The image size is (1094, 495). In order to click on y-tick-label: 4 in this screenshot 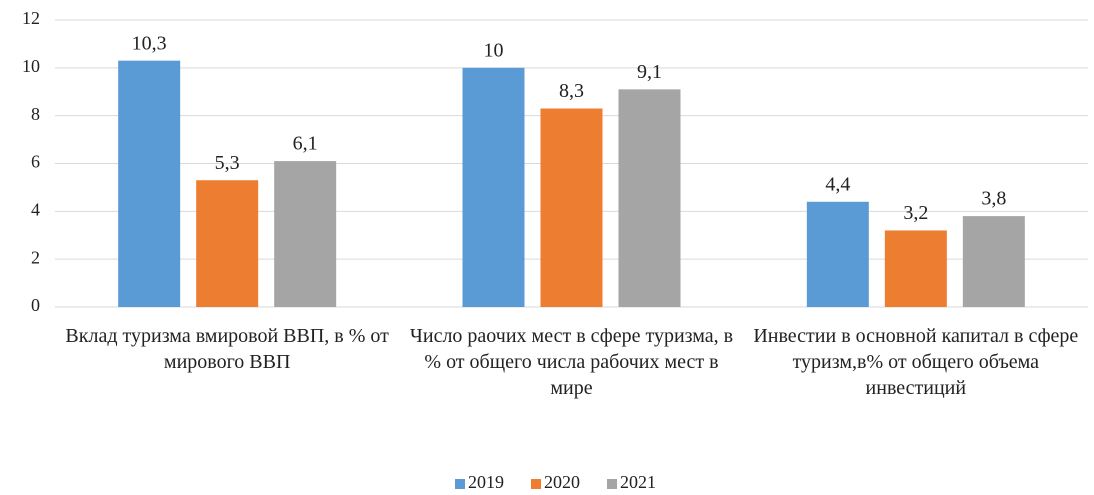, I will do `click(35, 209)`.